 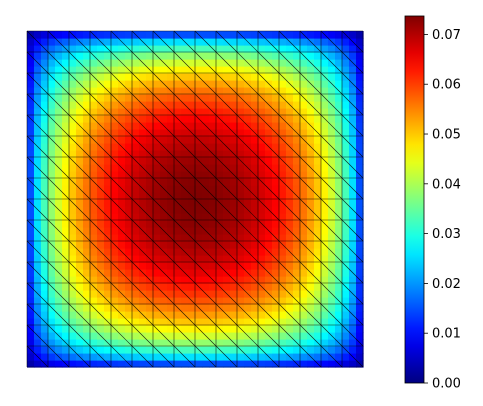 What do you see at coordinates (446, 85) in the screenshot?
I see `colorbar-tick-label: 0.06` at bounding box center [446, 85].